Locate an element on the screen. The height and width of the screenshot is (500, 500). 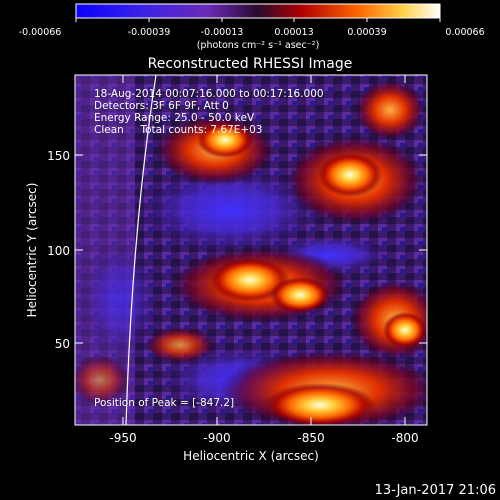
info-detectors: Detectors: 3F 6F 9F, Att 0 is located at coordinates (161, 106).